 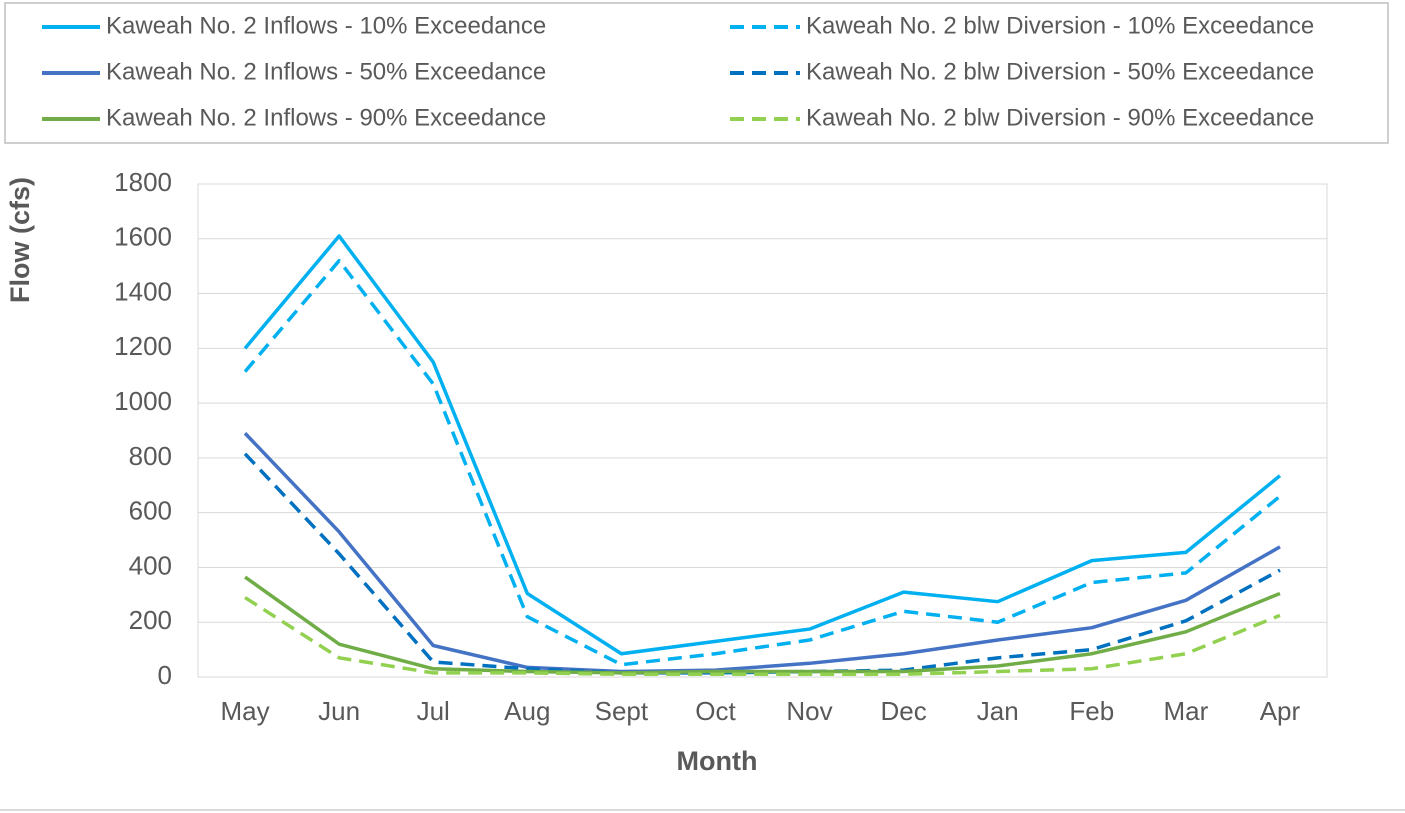 I want to click on x-axis-title: Month, so click(x=717, y=761).